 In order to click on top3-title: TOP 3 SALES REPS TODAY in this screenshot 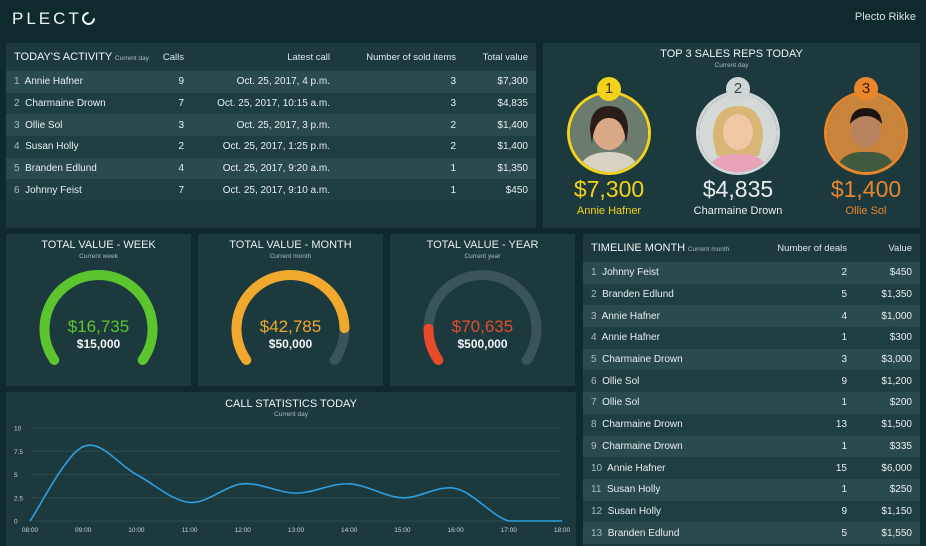, I will do `click(731, 54)`.